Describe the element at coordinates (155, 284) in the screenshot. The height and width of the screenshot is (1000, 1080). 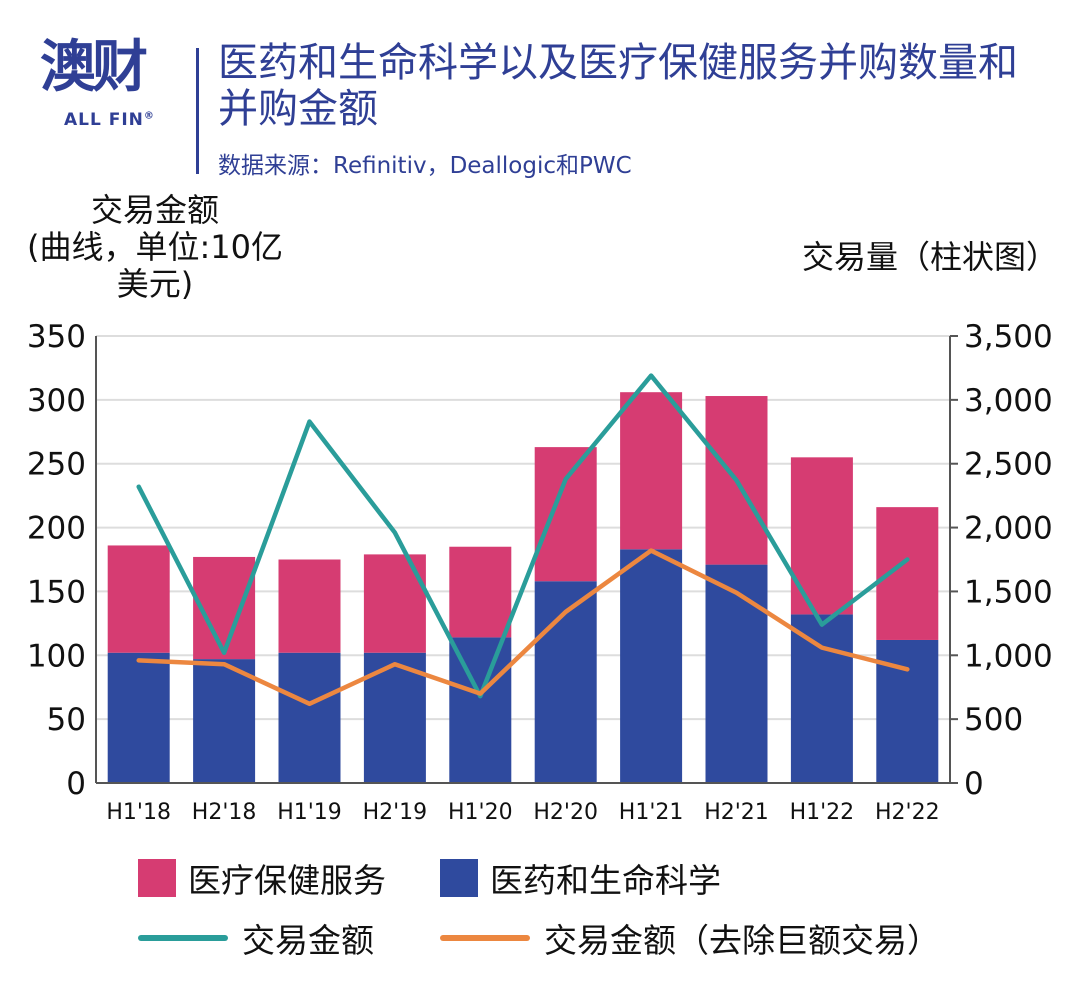
I see `left-axis-title-line: 美元)` at that location.